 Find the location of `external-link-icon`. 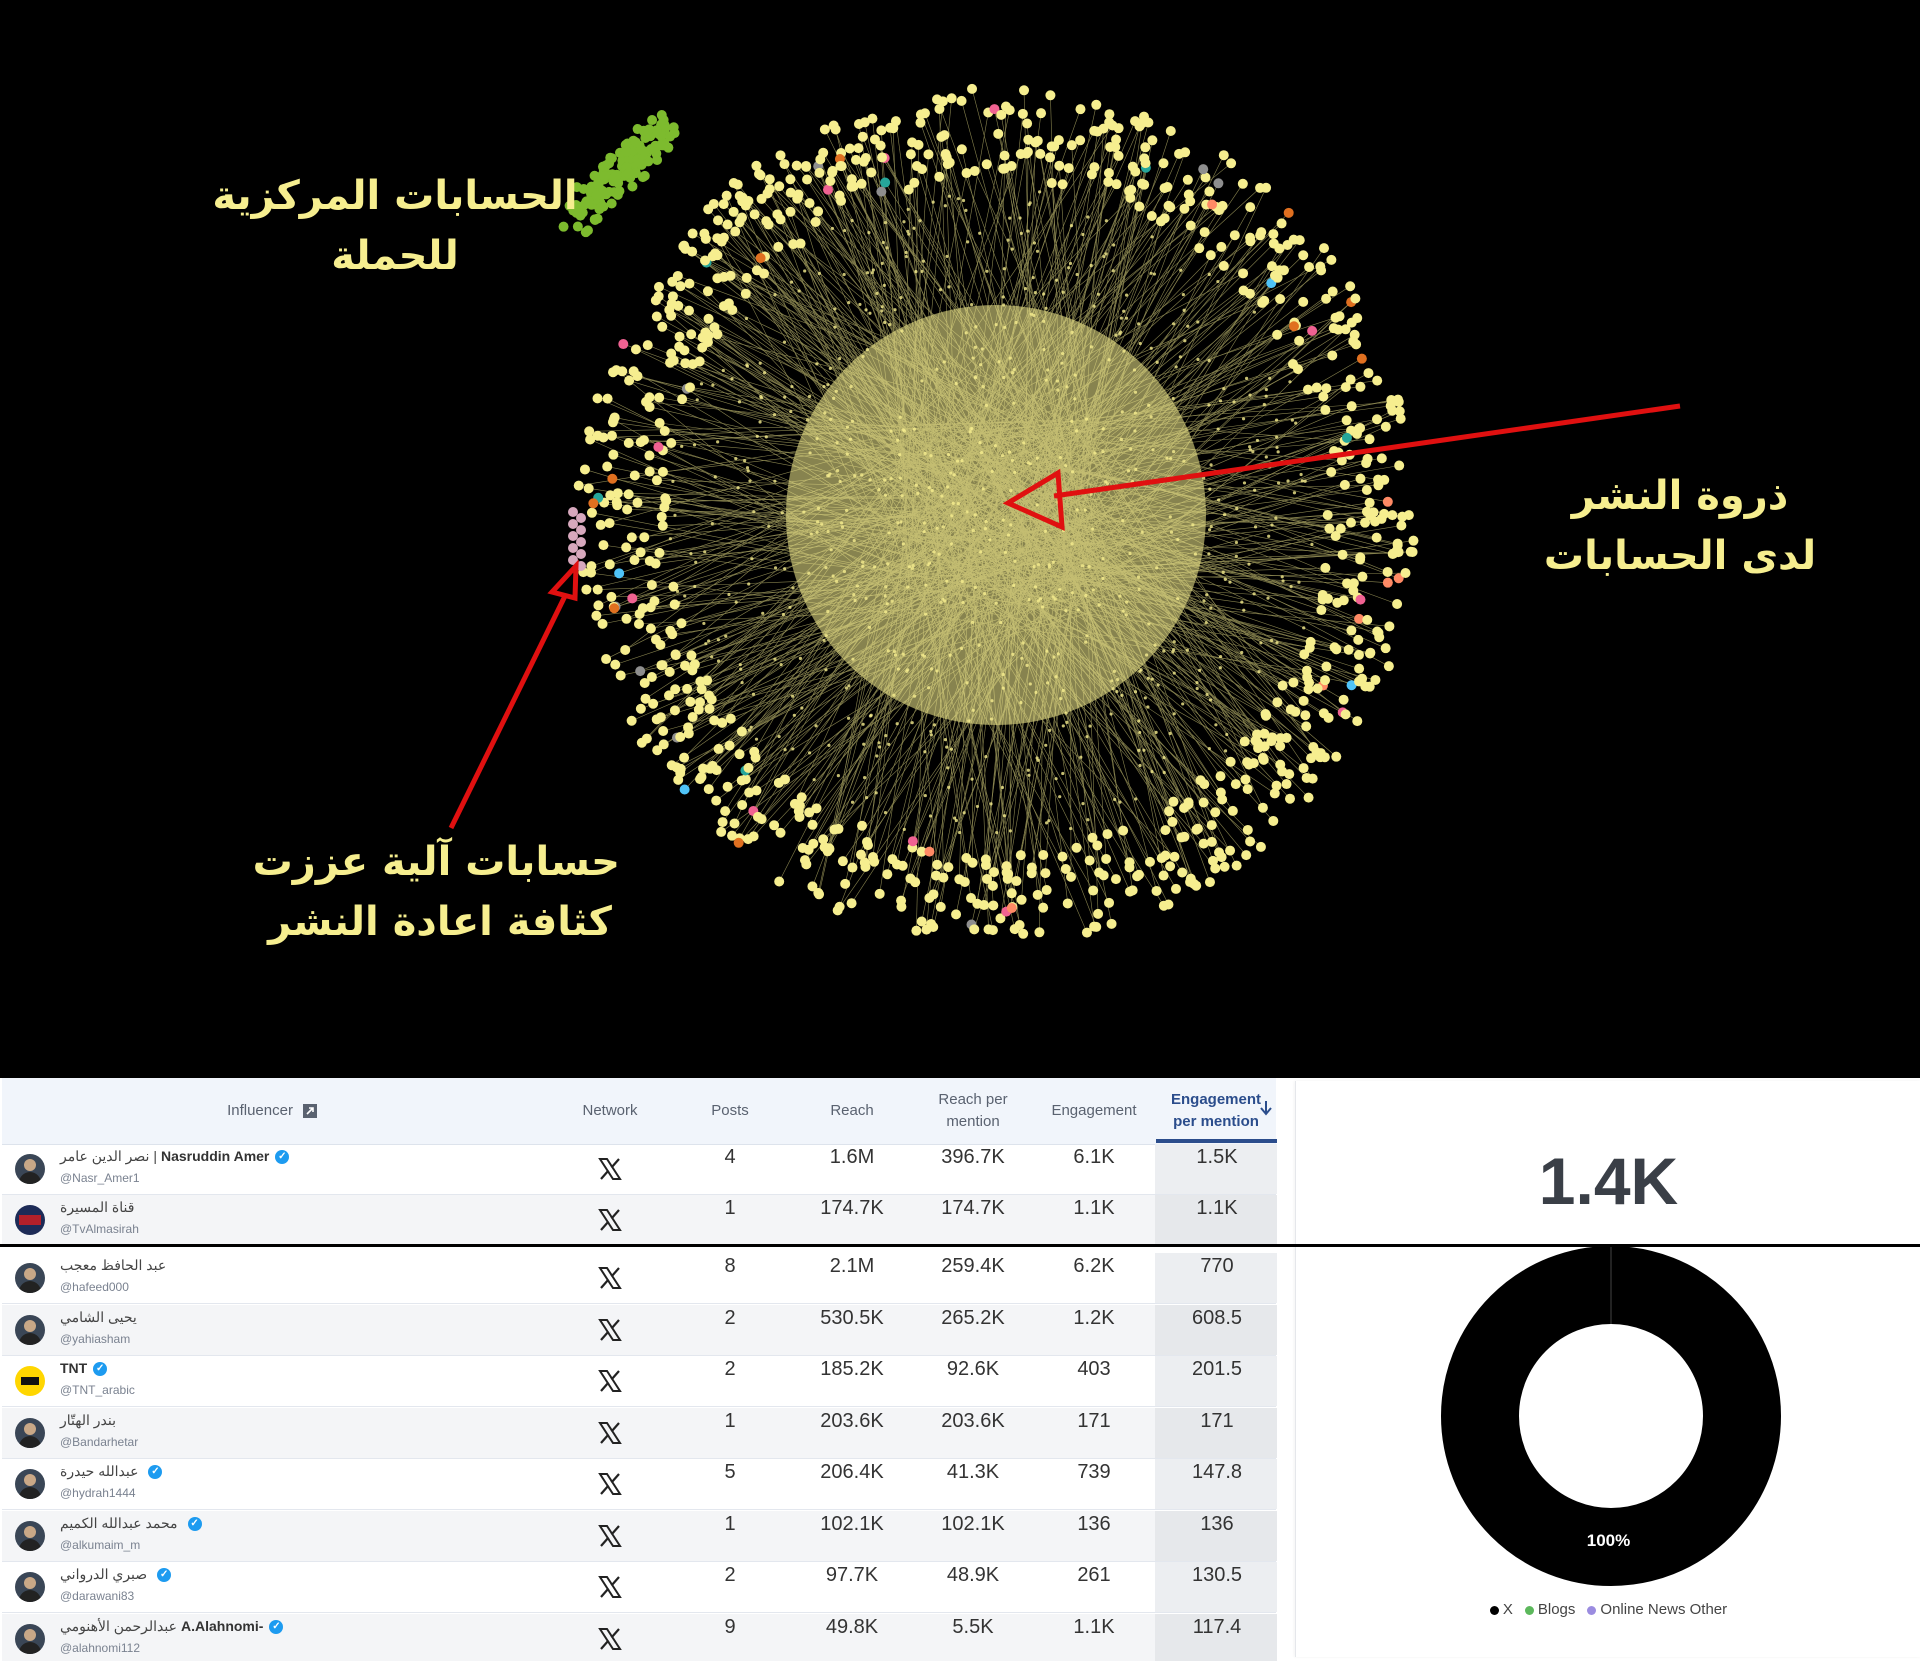

external-link-icon is located at coordinates (309, 1111).